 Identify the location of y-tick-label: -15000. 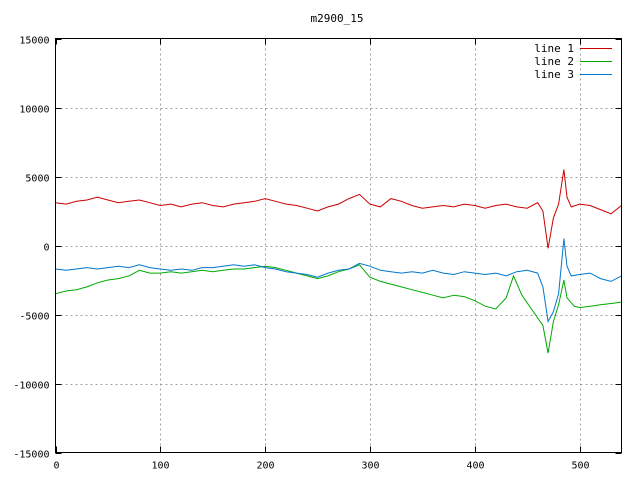
(31, 455).